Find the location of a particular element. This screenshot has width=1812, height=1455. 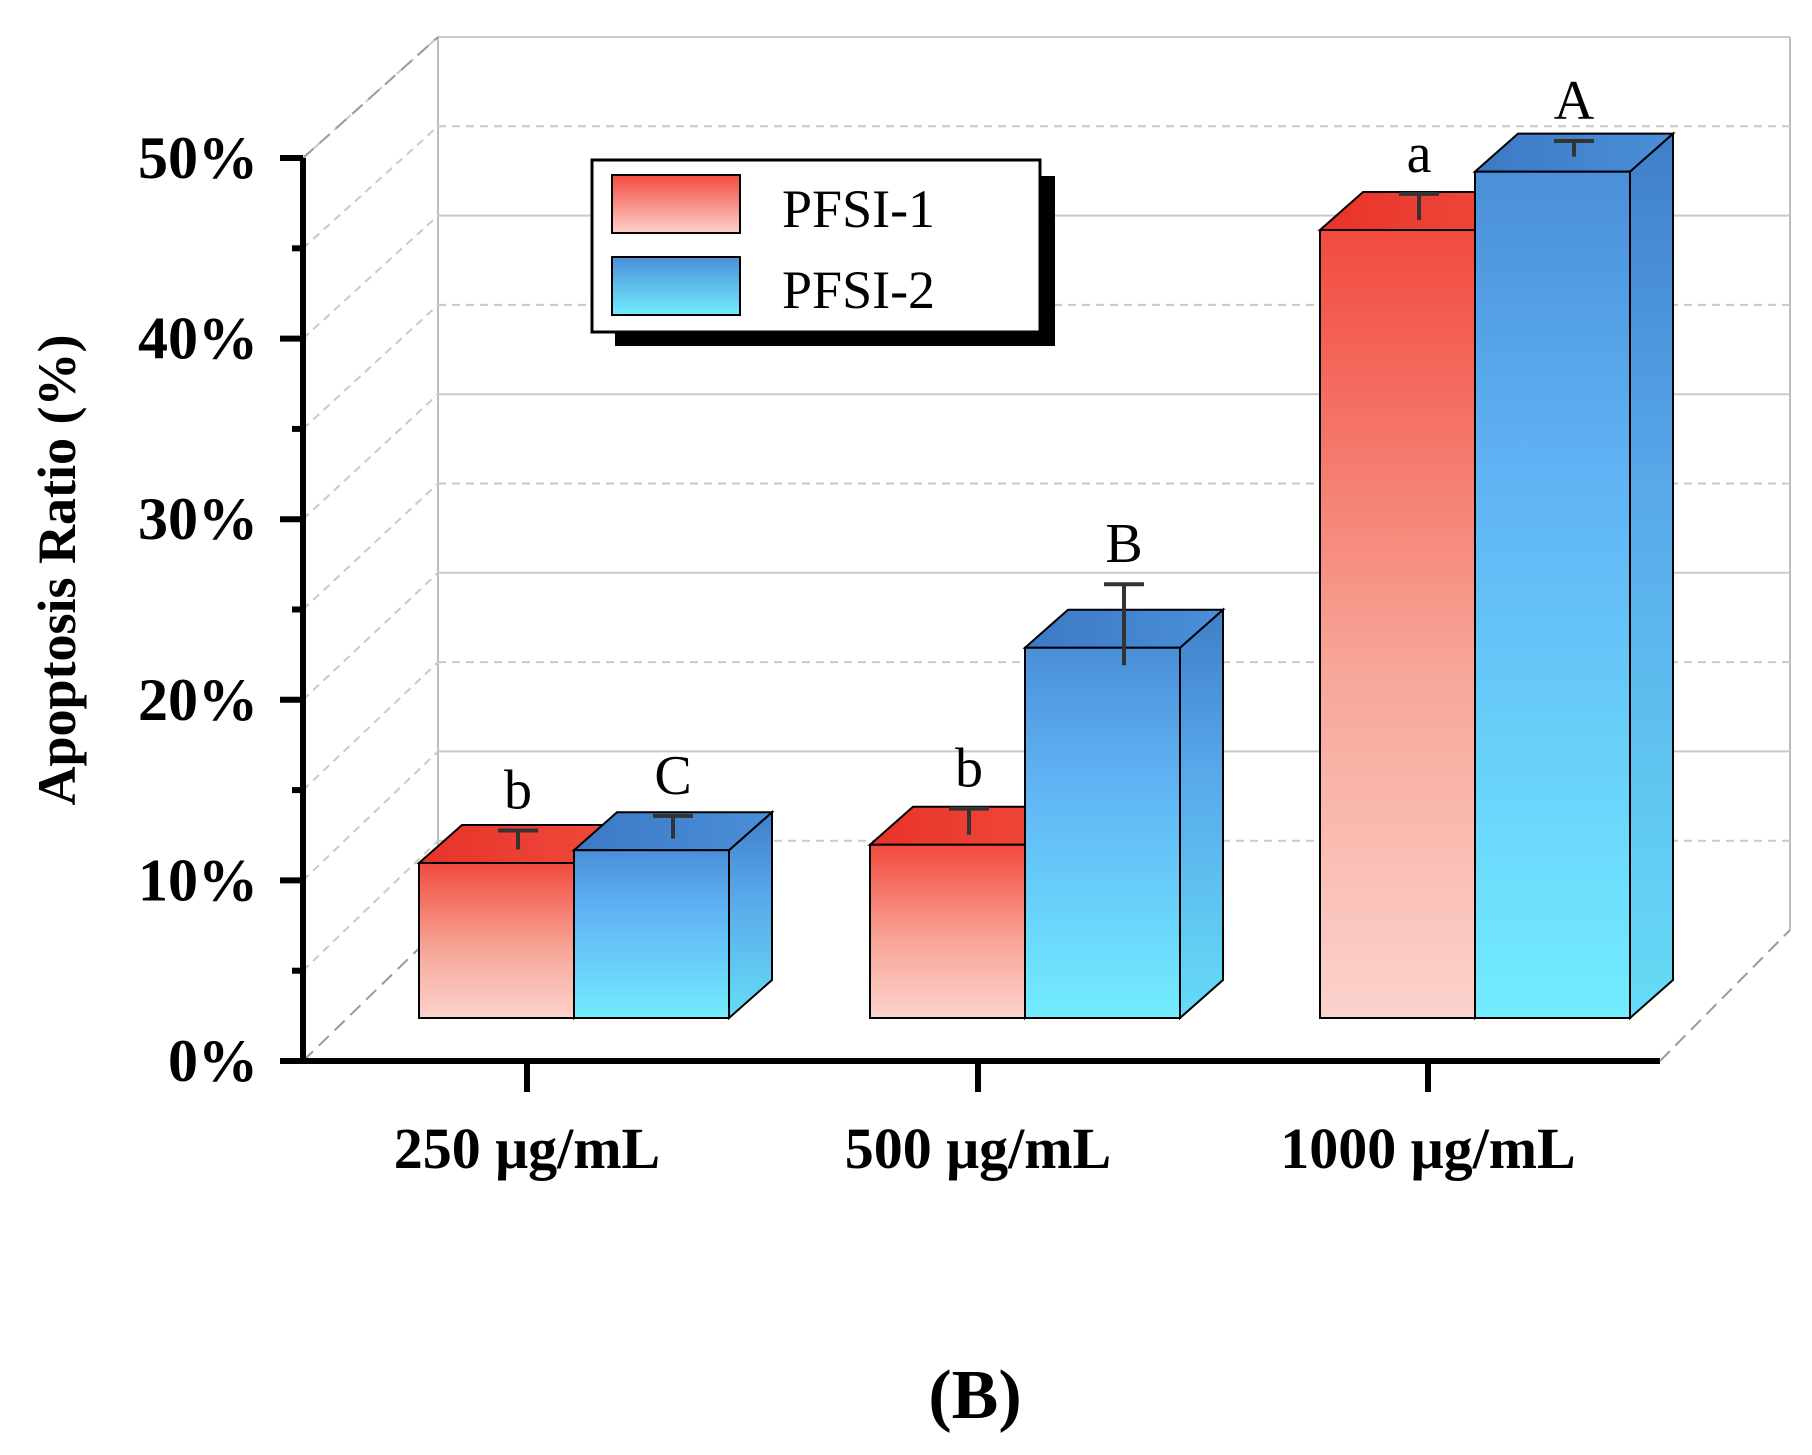

legend-label-pfsi-2: PFSI-2 is located at coordinates (858, 290).